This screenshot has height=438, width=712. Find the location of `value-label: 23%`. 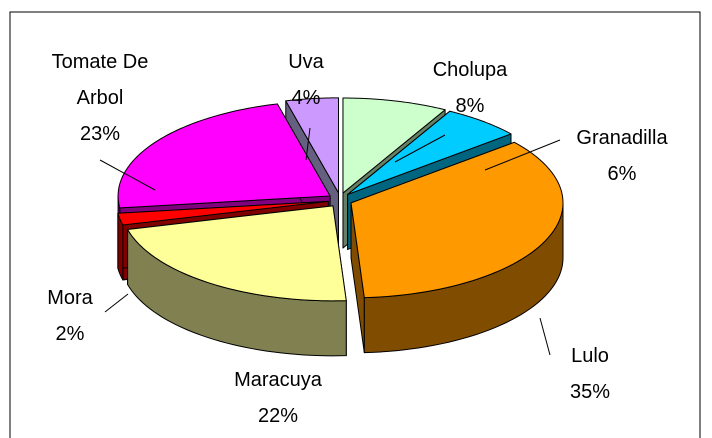

value-label: 23% is located at coordinates (100, 134).